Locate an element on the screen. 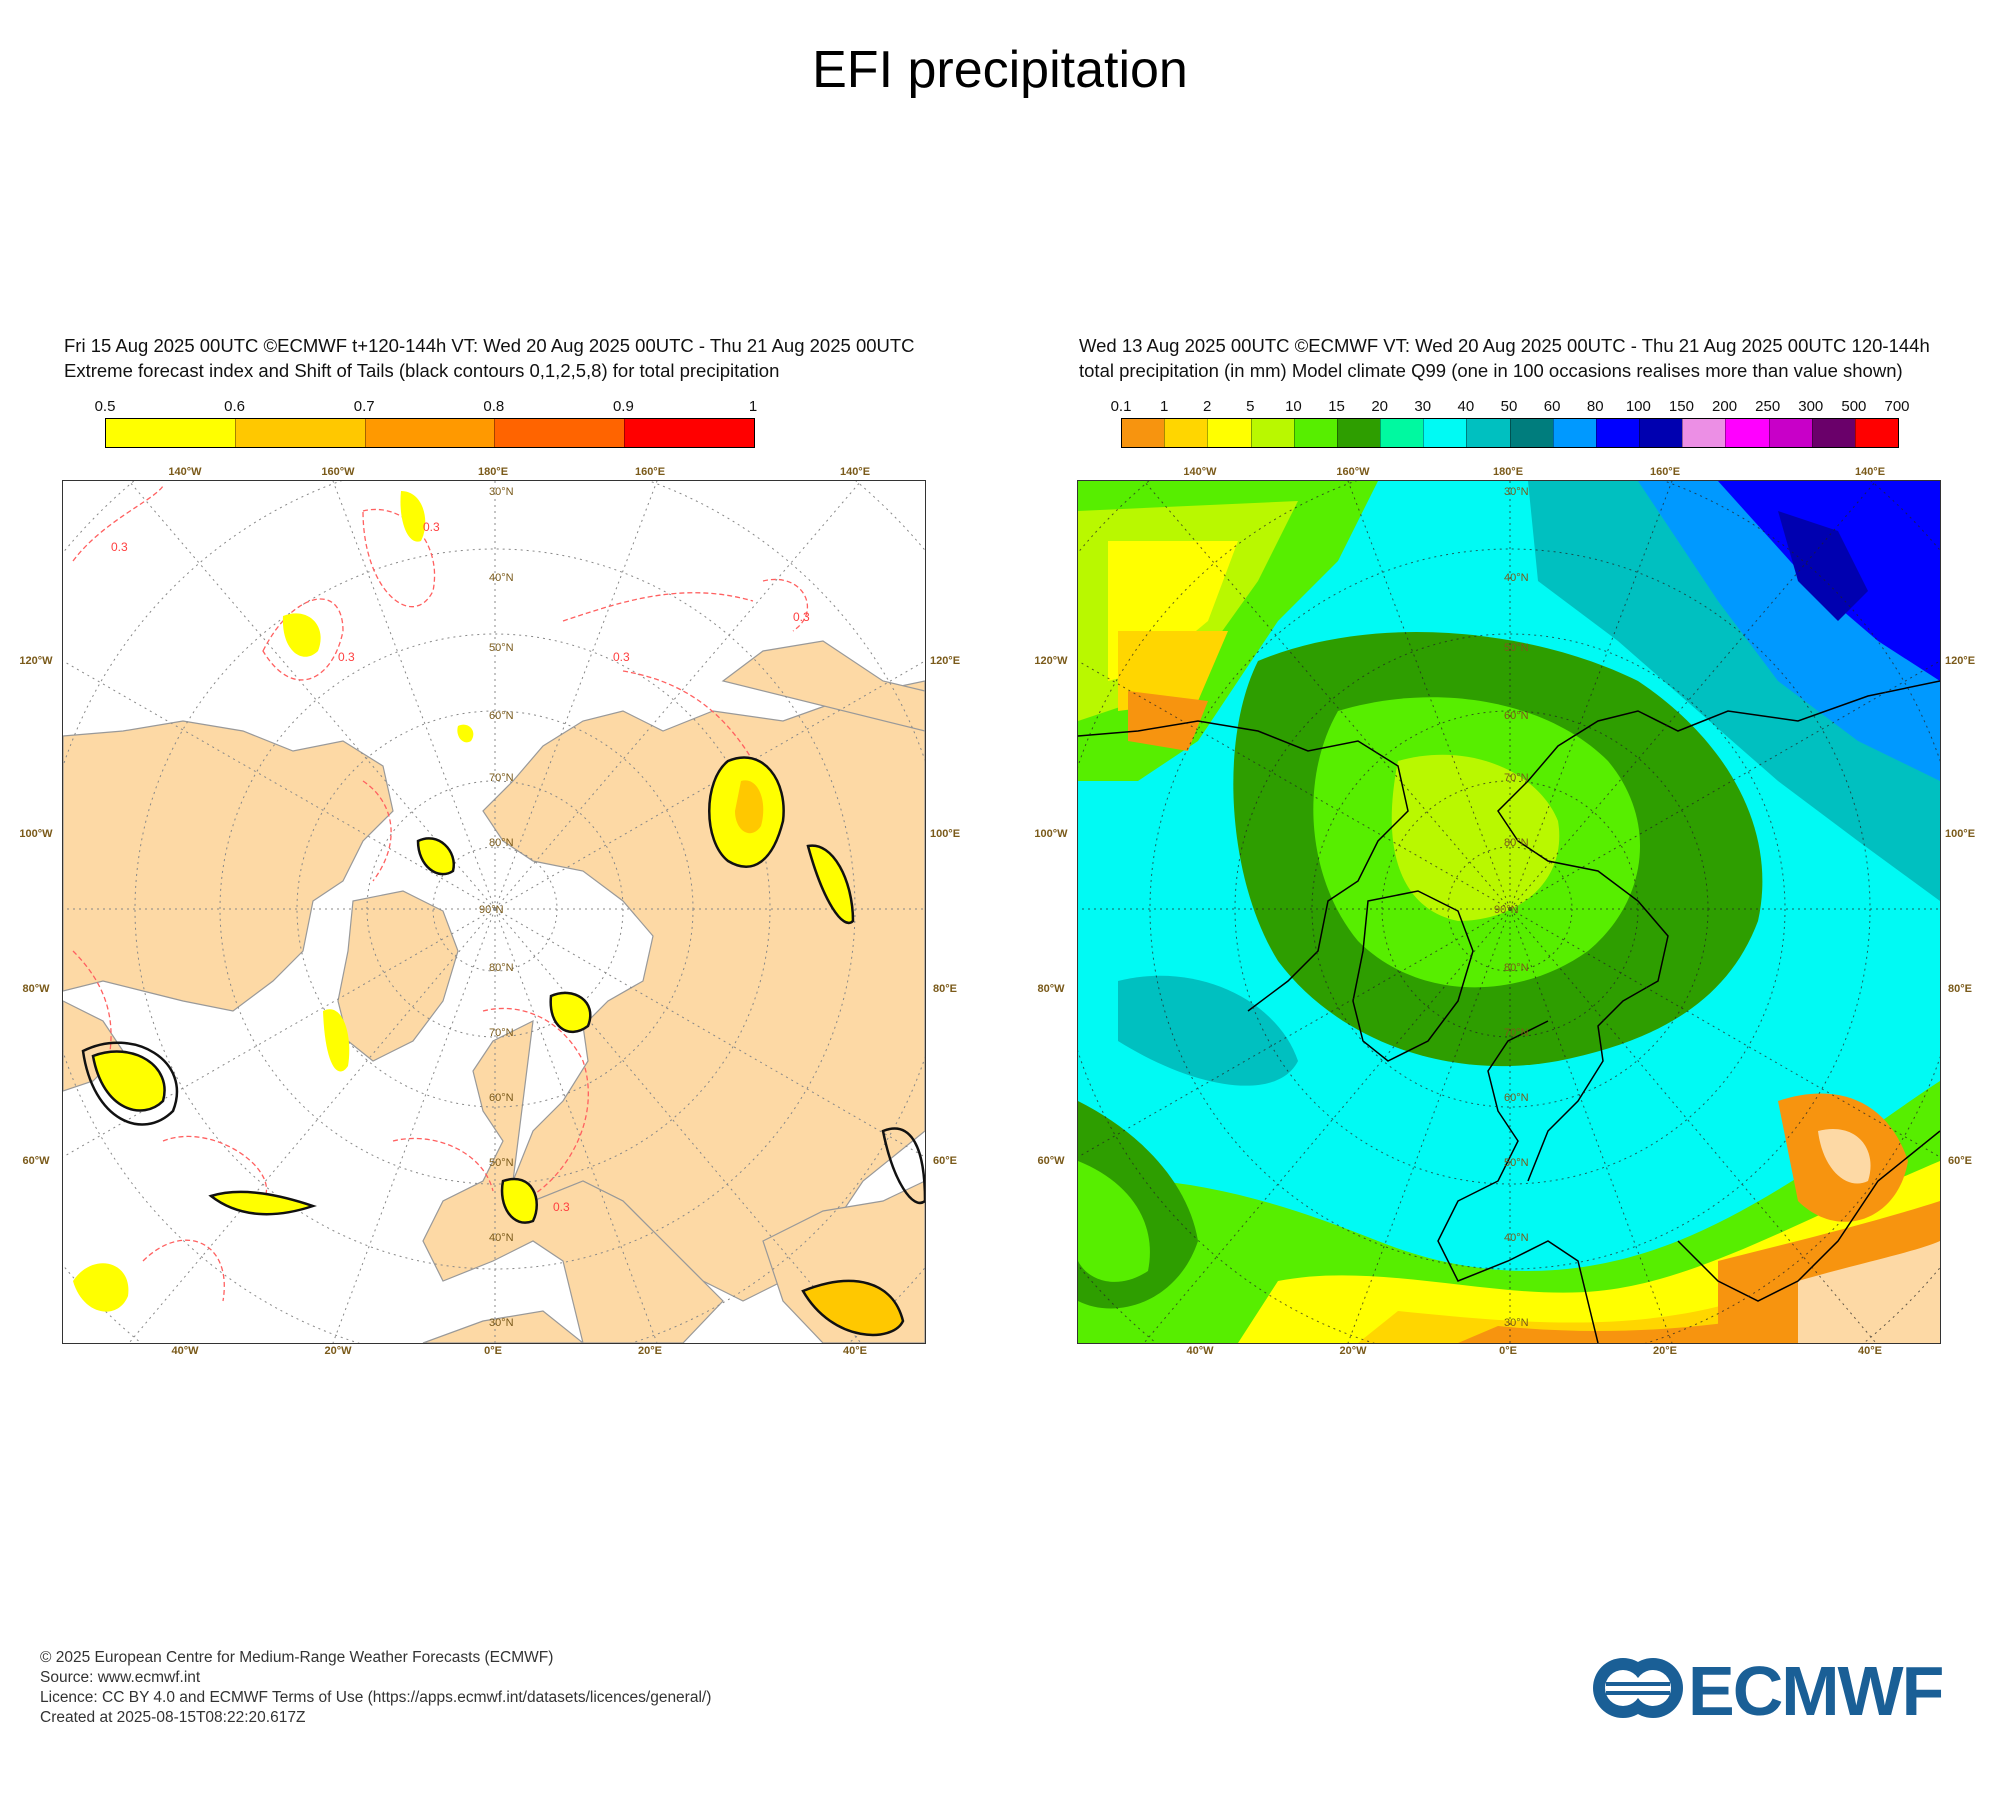 This screenshot has width=2000, height=1800. colorbar-label: 5 is located at coordinates (1250, 406).